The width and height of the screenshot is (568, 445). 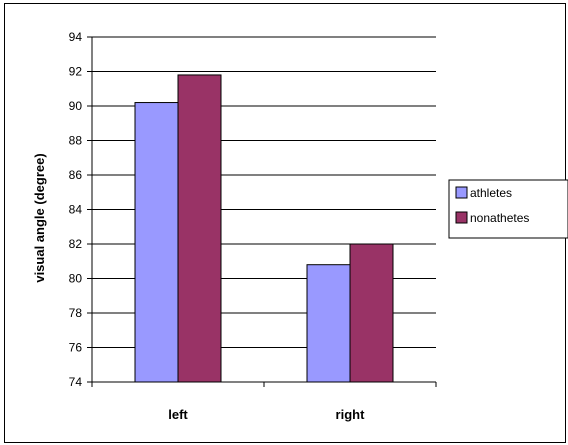 I want to click on y-tick-label: 86, so click(x=76, y=175).